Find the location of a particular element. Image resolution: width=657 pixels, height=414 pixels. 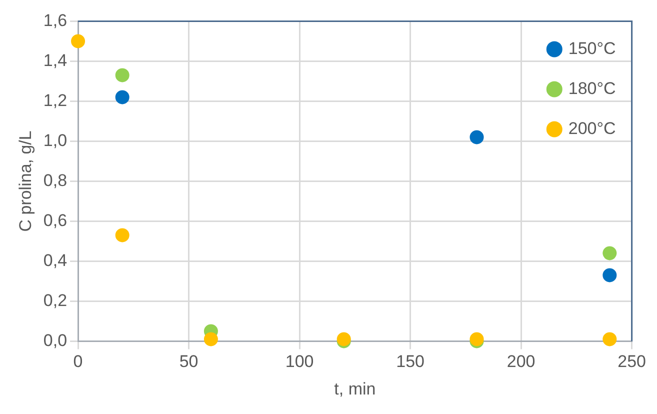

y-tick-label: 1,2 is located at coordinates (55, 100).